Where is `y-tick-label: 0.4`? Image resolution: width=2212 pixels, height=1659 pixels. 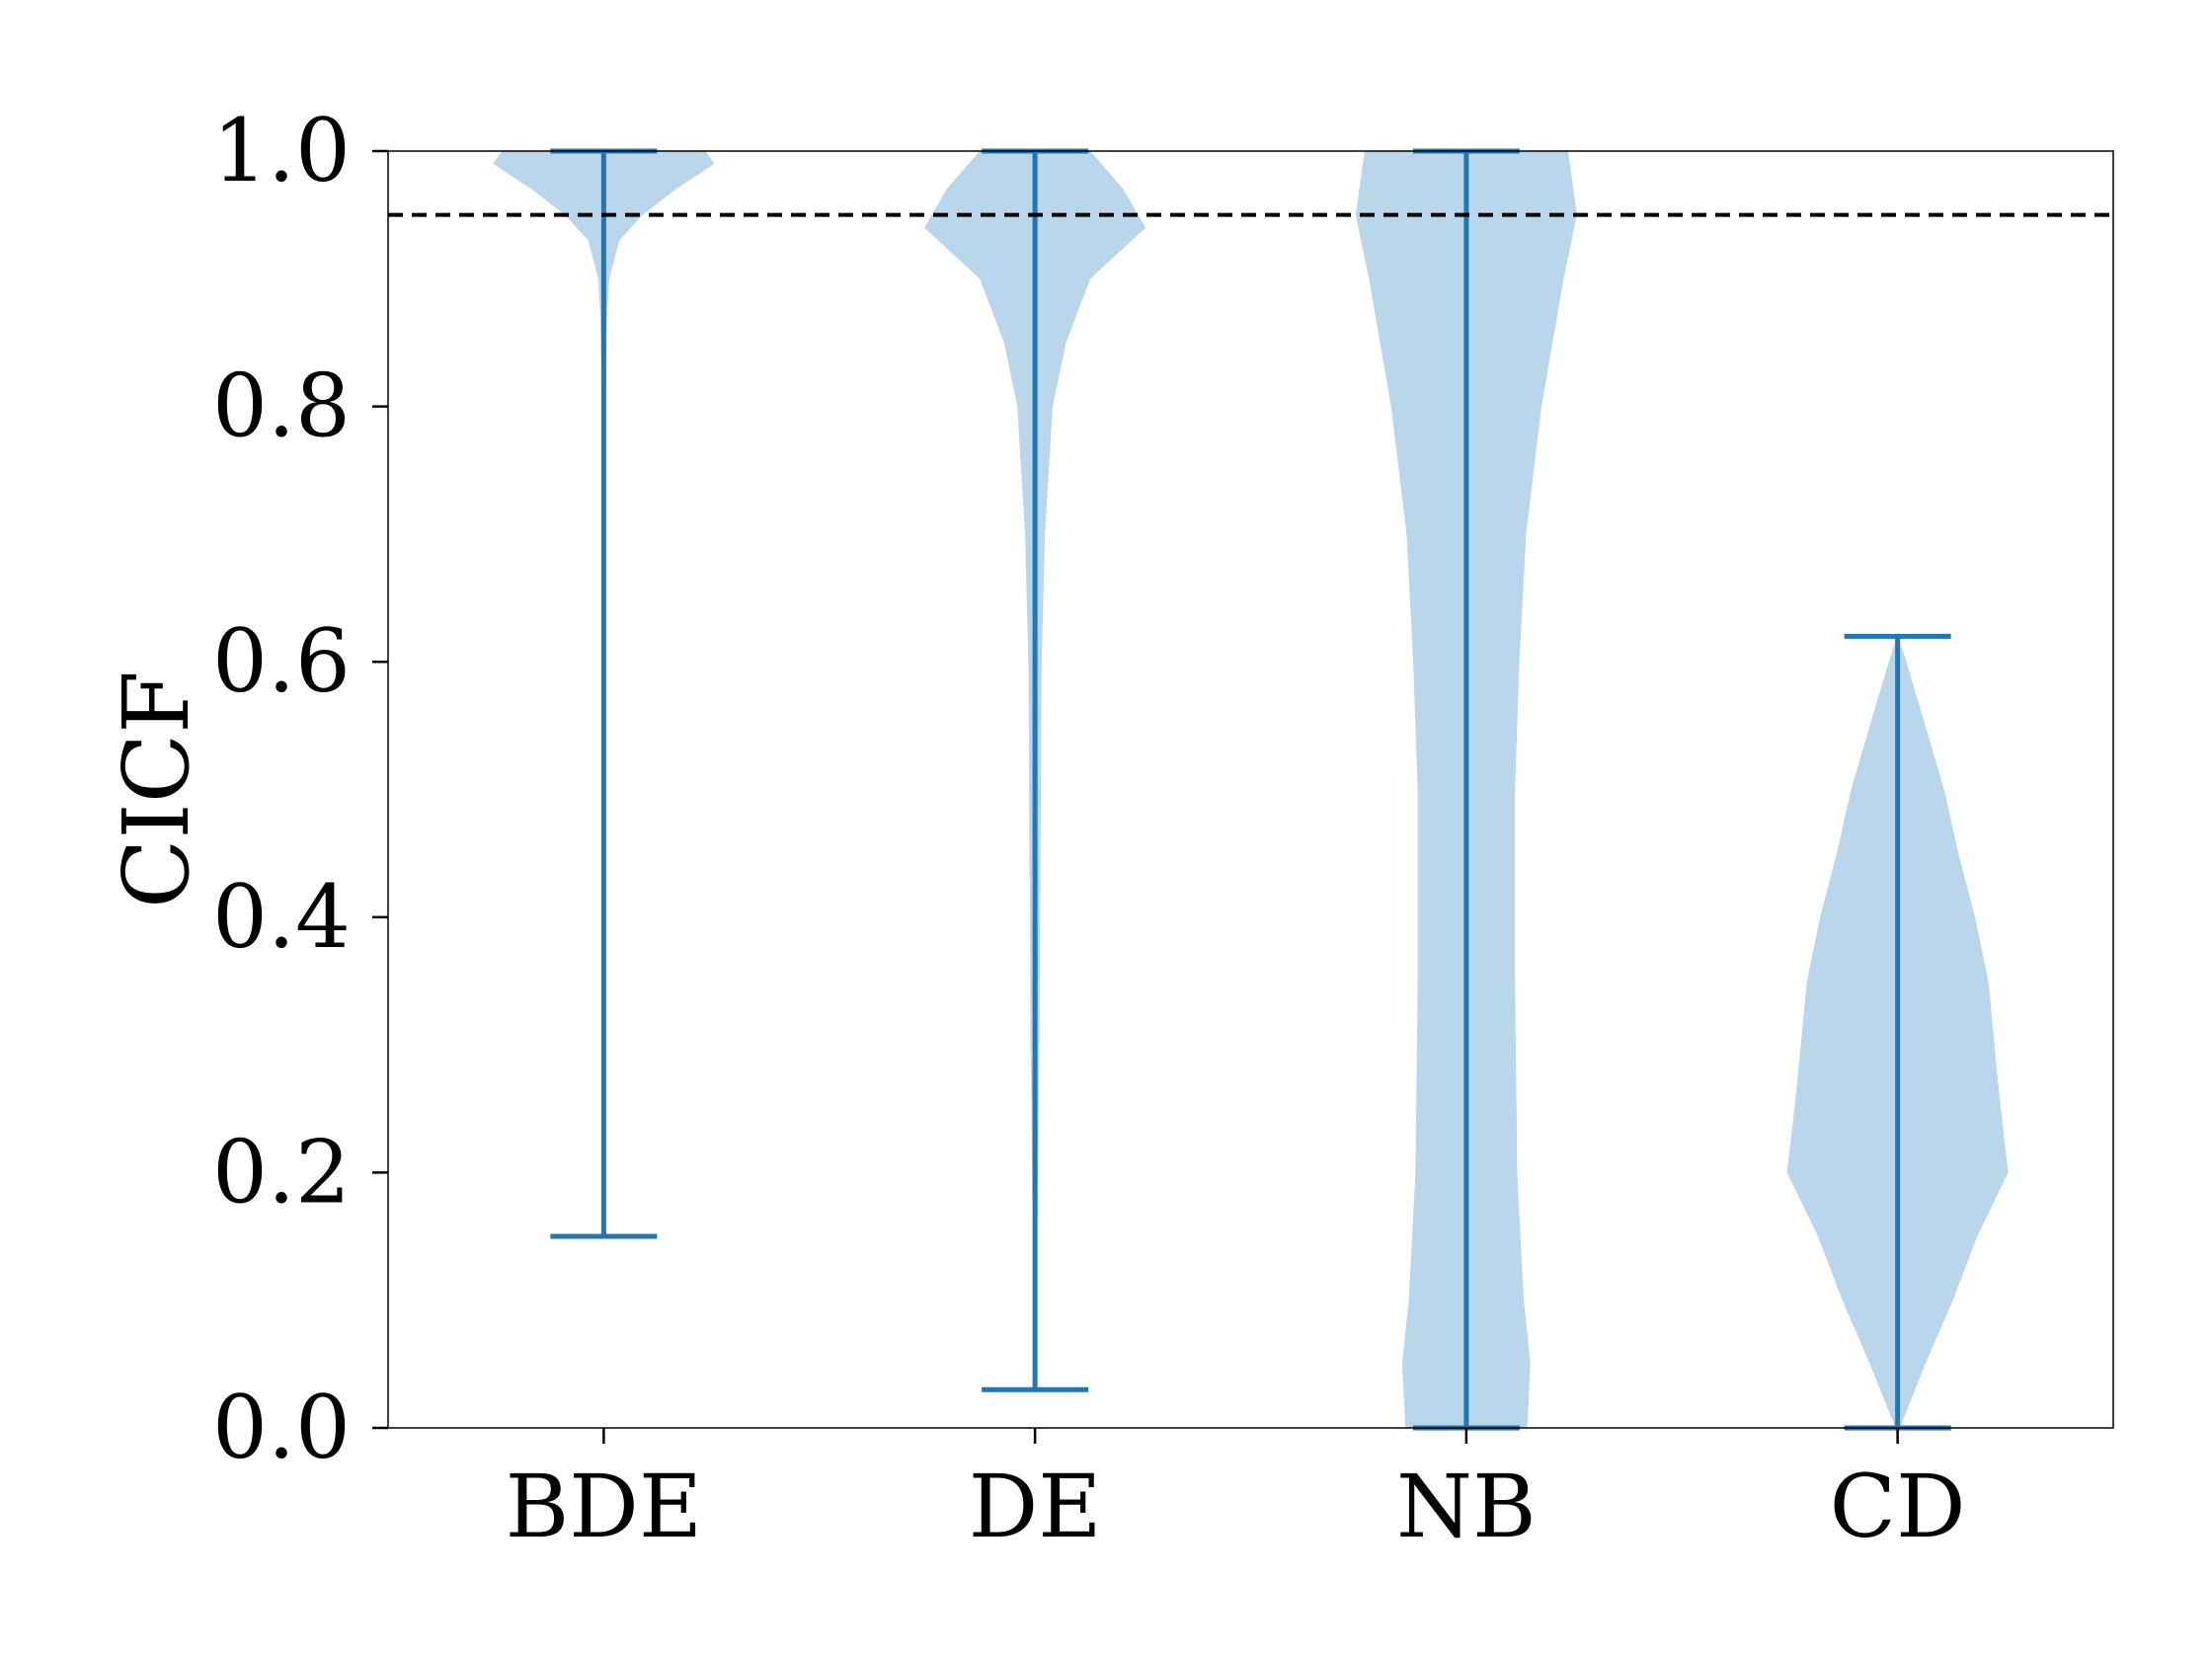 y-tick-label: 0.4 is located at coordinates (281, 917).